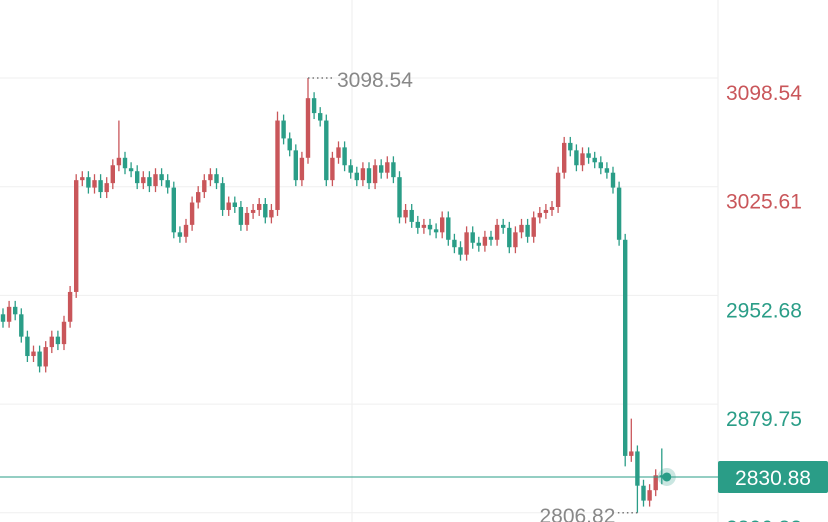 The height and width of the screenshot is (522, 828). Describe the element at coordinates (375, 80) in the screenshot. I see `max-label: 3098.54` at that location.